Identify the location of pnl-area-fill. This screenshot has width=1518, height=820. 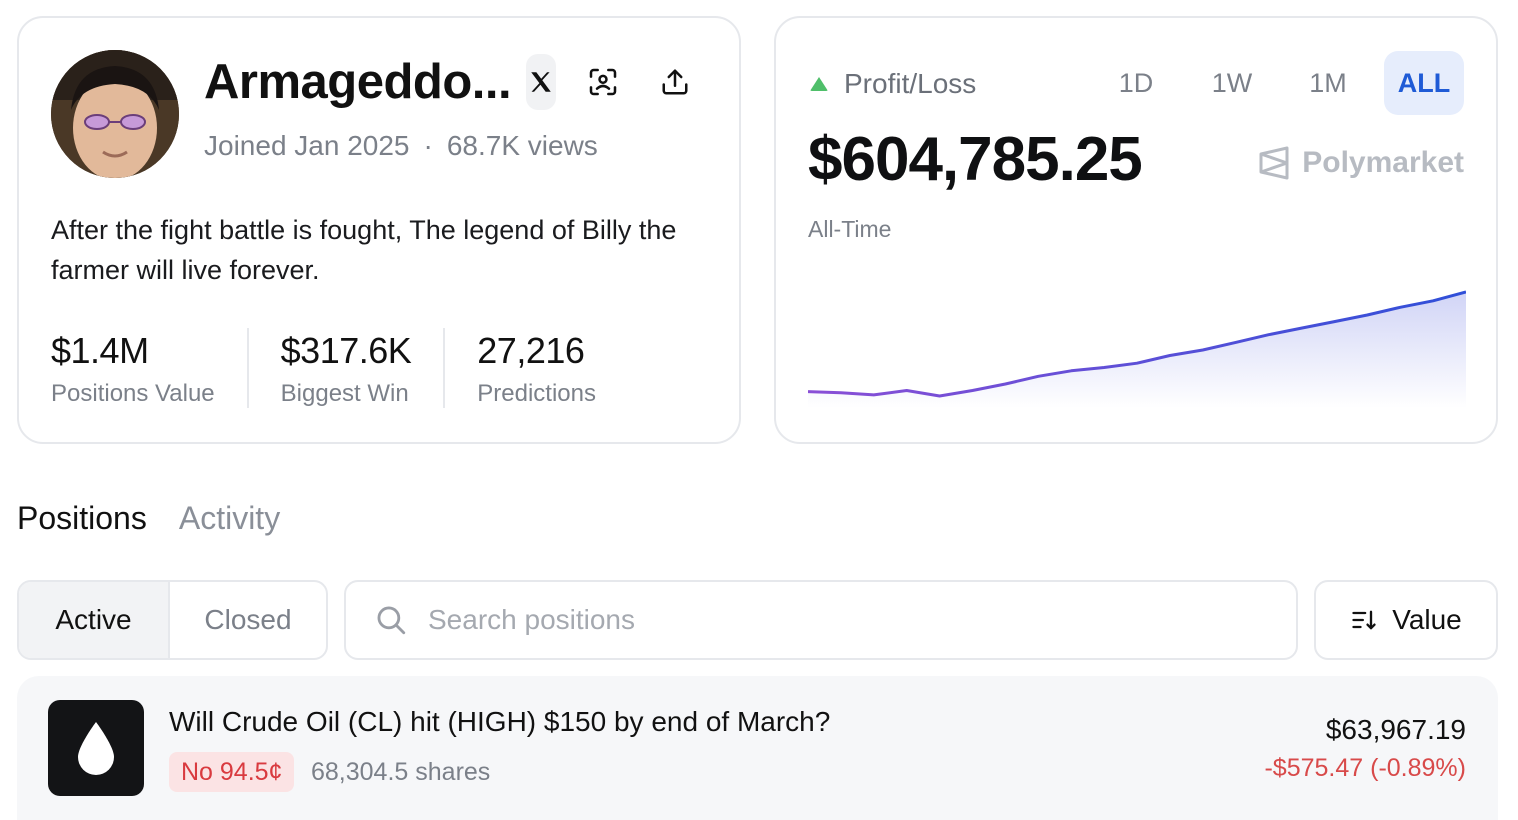
(1137, 350).